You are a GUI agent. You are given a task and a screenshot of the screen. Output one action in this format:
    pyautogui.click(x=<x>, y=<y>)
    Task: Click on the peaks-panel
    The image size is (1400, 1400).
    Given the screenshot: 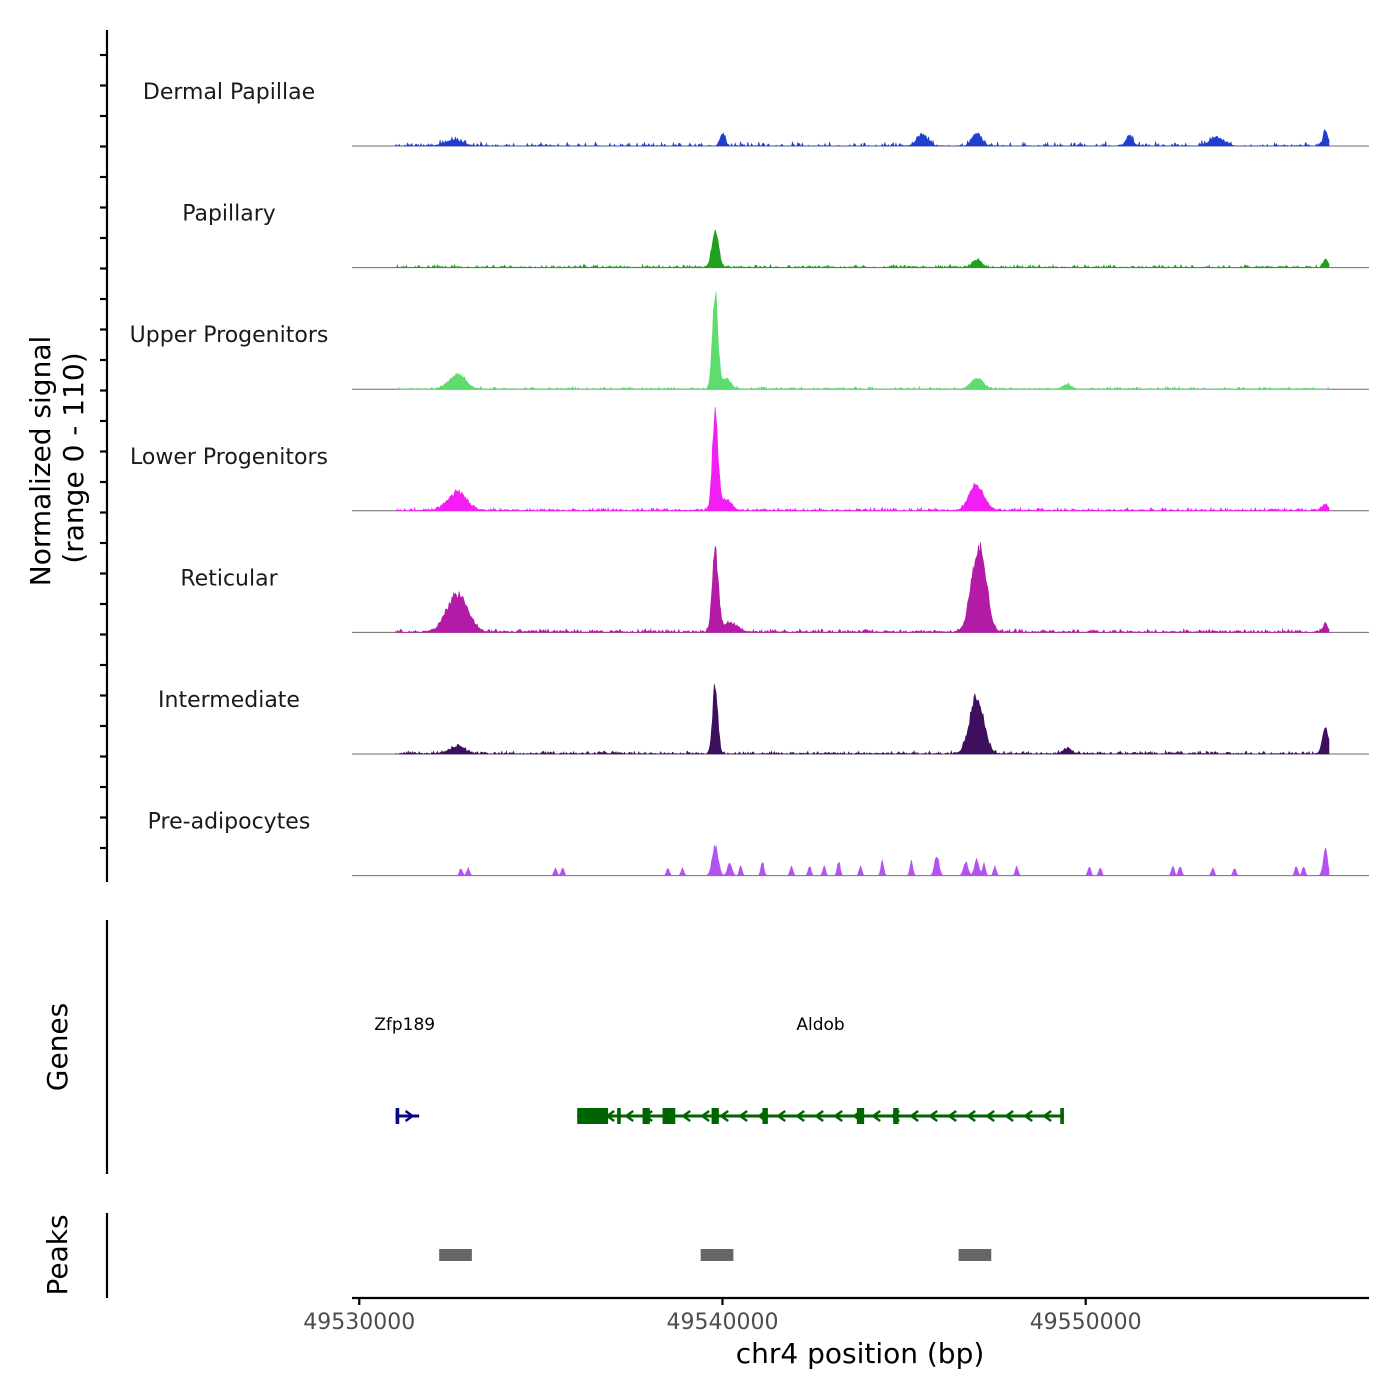 What is the action you would take?
    pyautogui.click(x=715, y=1255)
    